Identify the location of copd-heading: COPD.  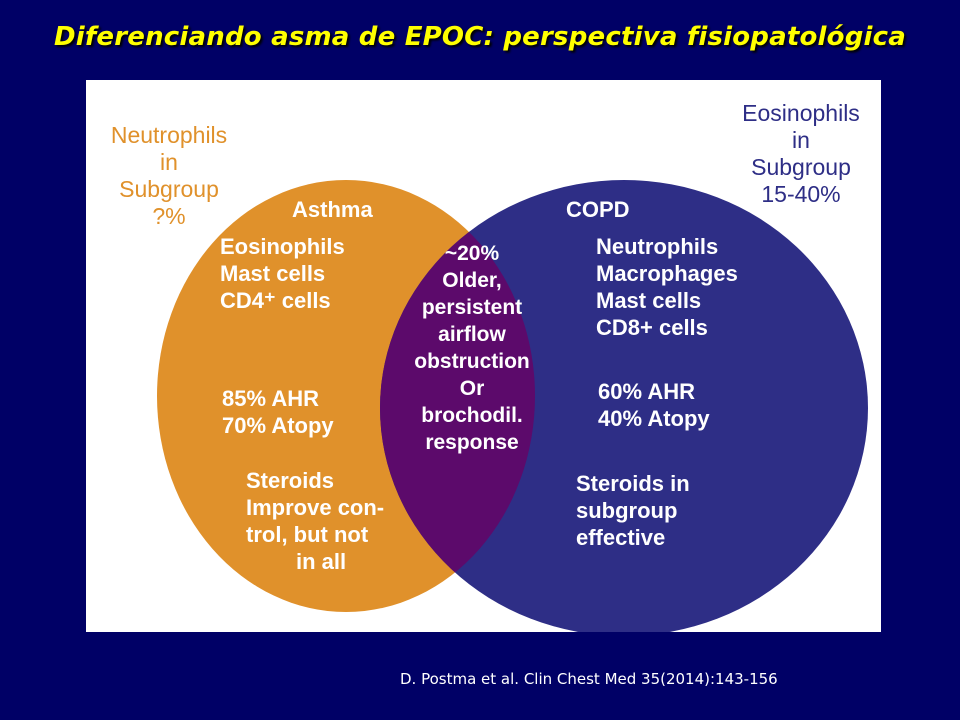
(598, 209).